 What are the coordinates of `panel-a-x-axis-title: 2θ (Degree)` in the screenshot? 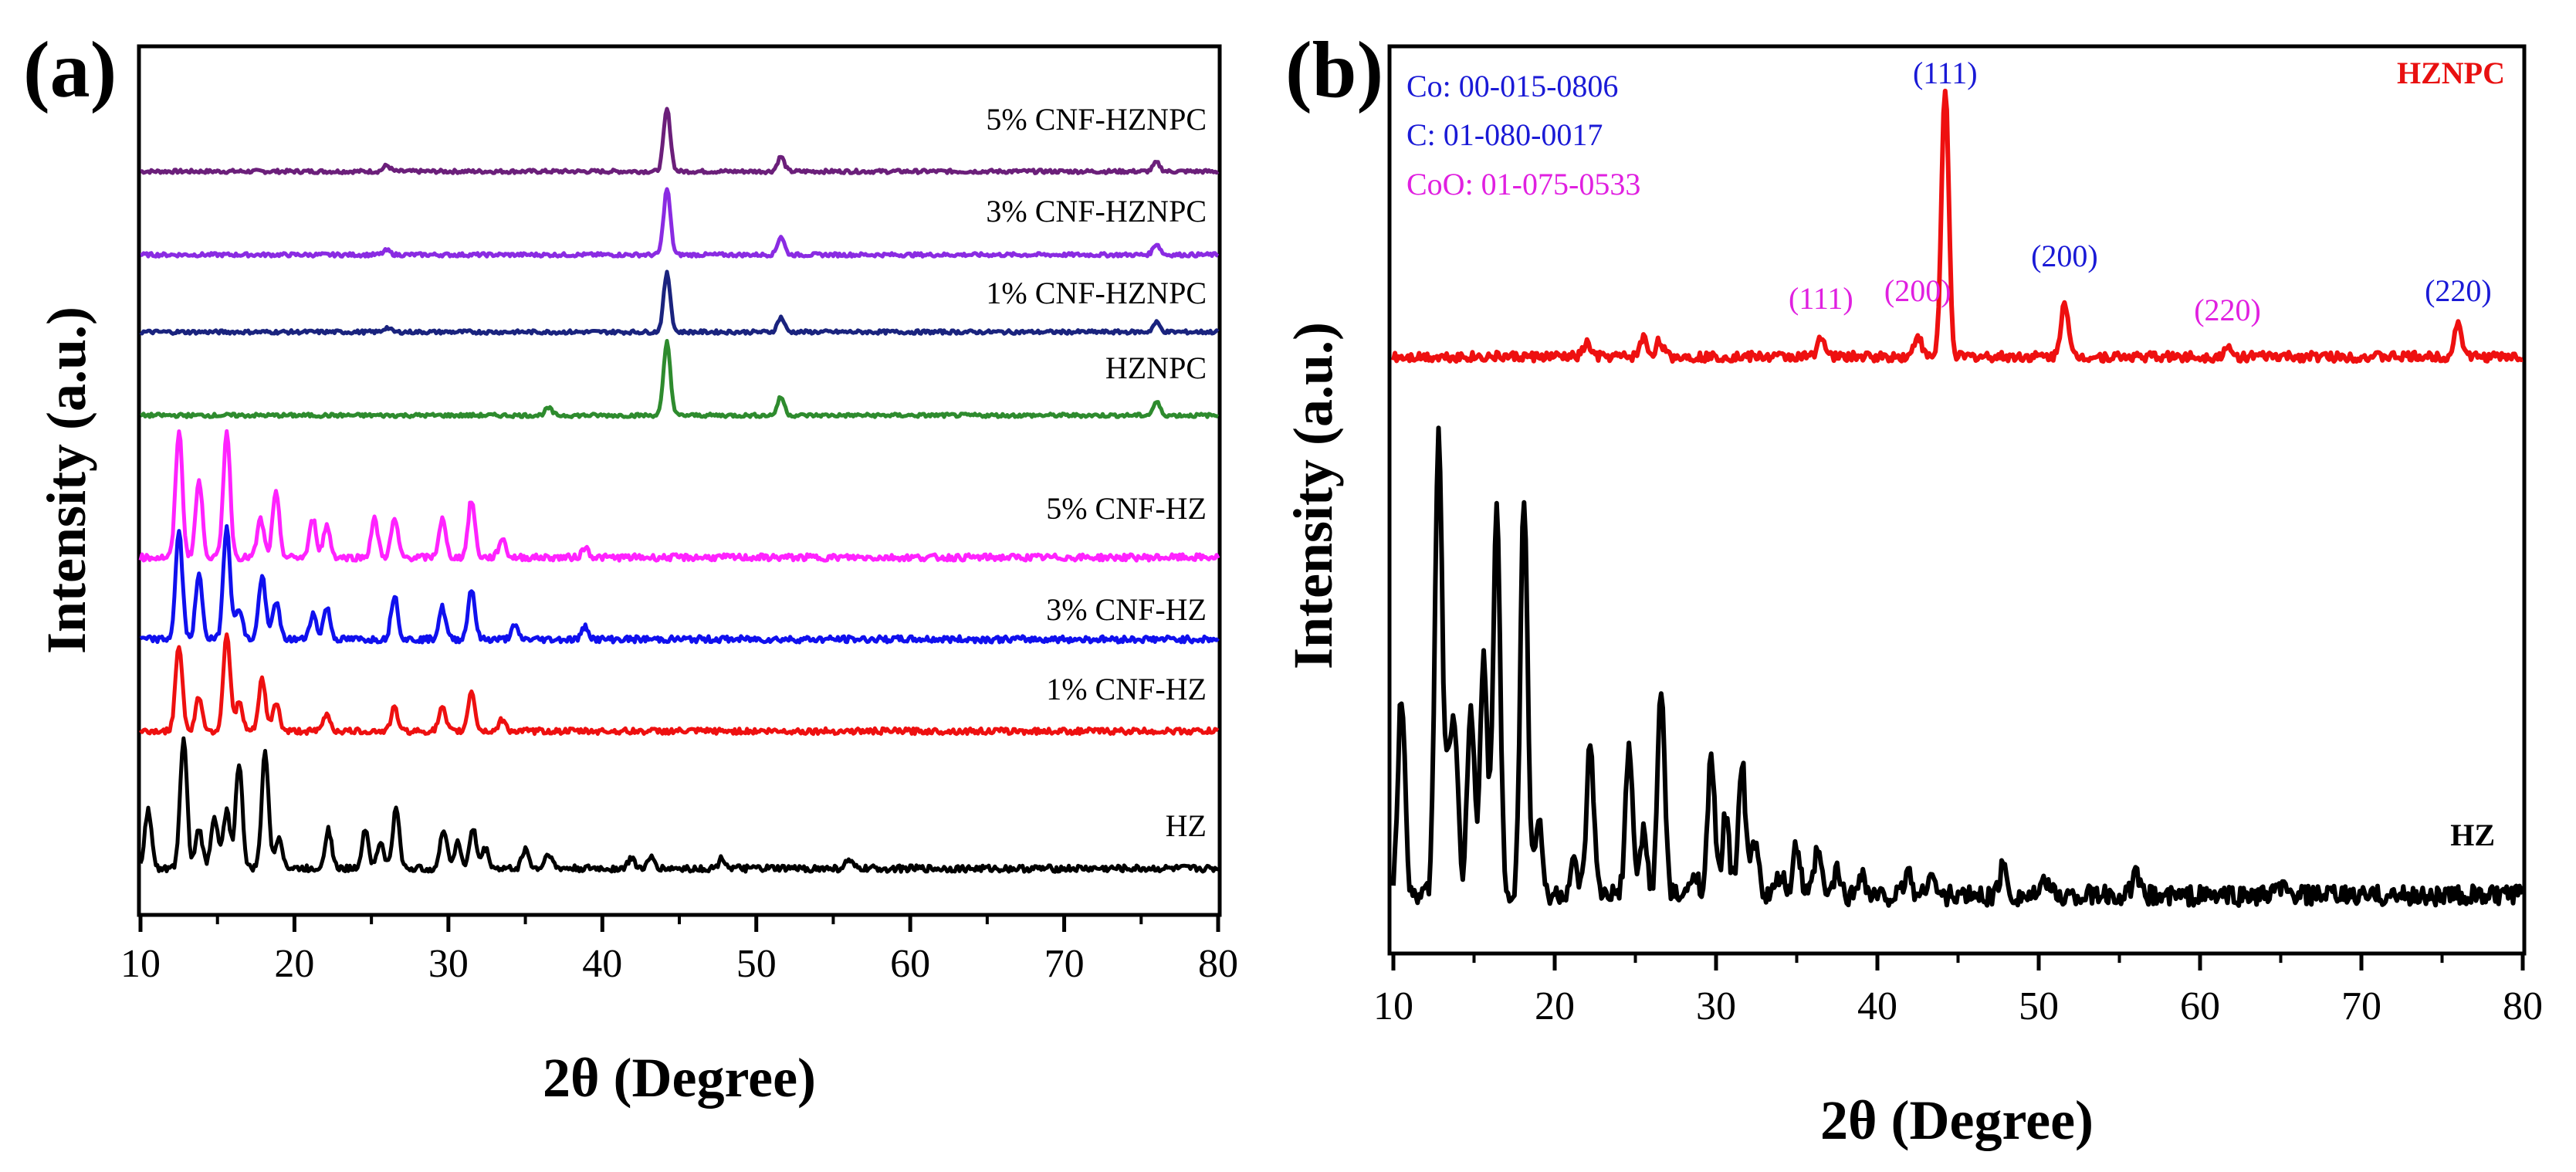 It's located at (679, 1078).